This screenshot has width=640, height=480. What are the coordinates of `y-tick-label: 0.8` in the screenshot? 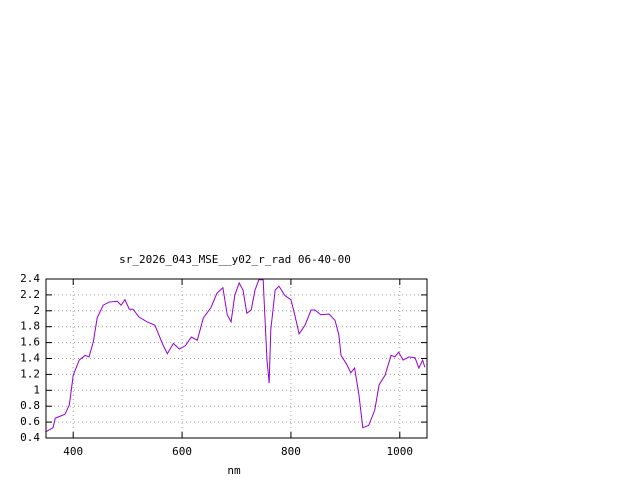 It's located at (30, 405).